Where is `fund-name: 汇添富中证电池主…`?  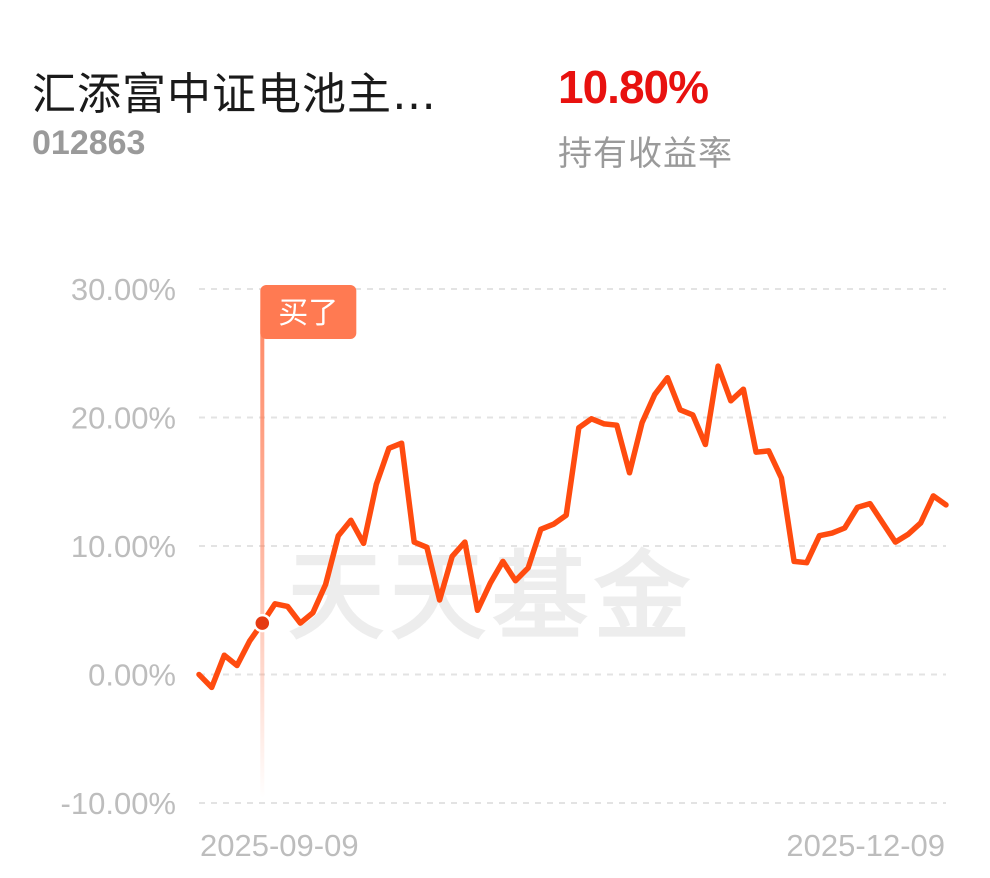 fund-name: 汇添富中证电池主… is located at coordinates (234, 94).